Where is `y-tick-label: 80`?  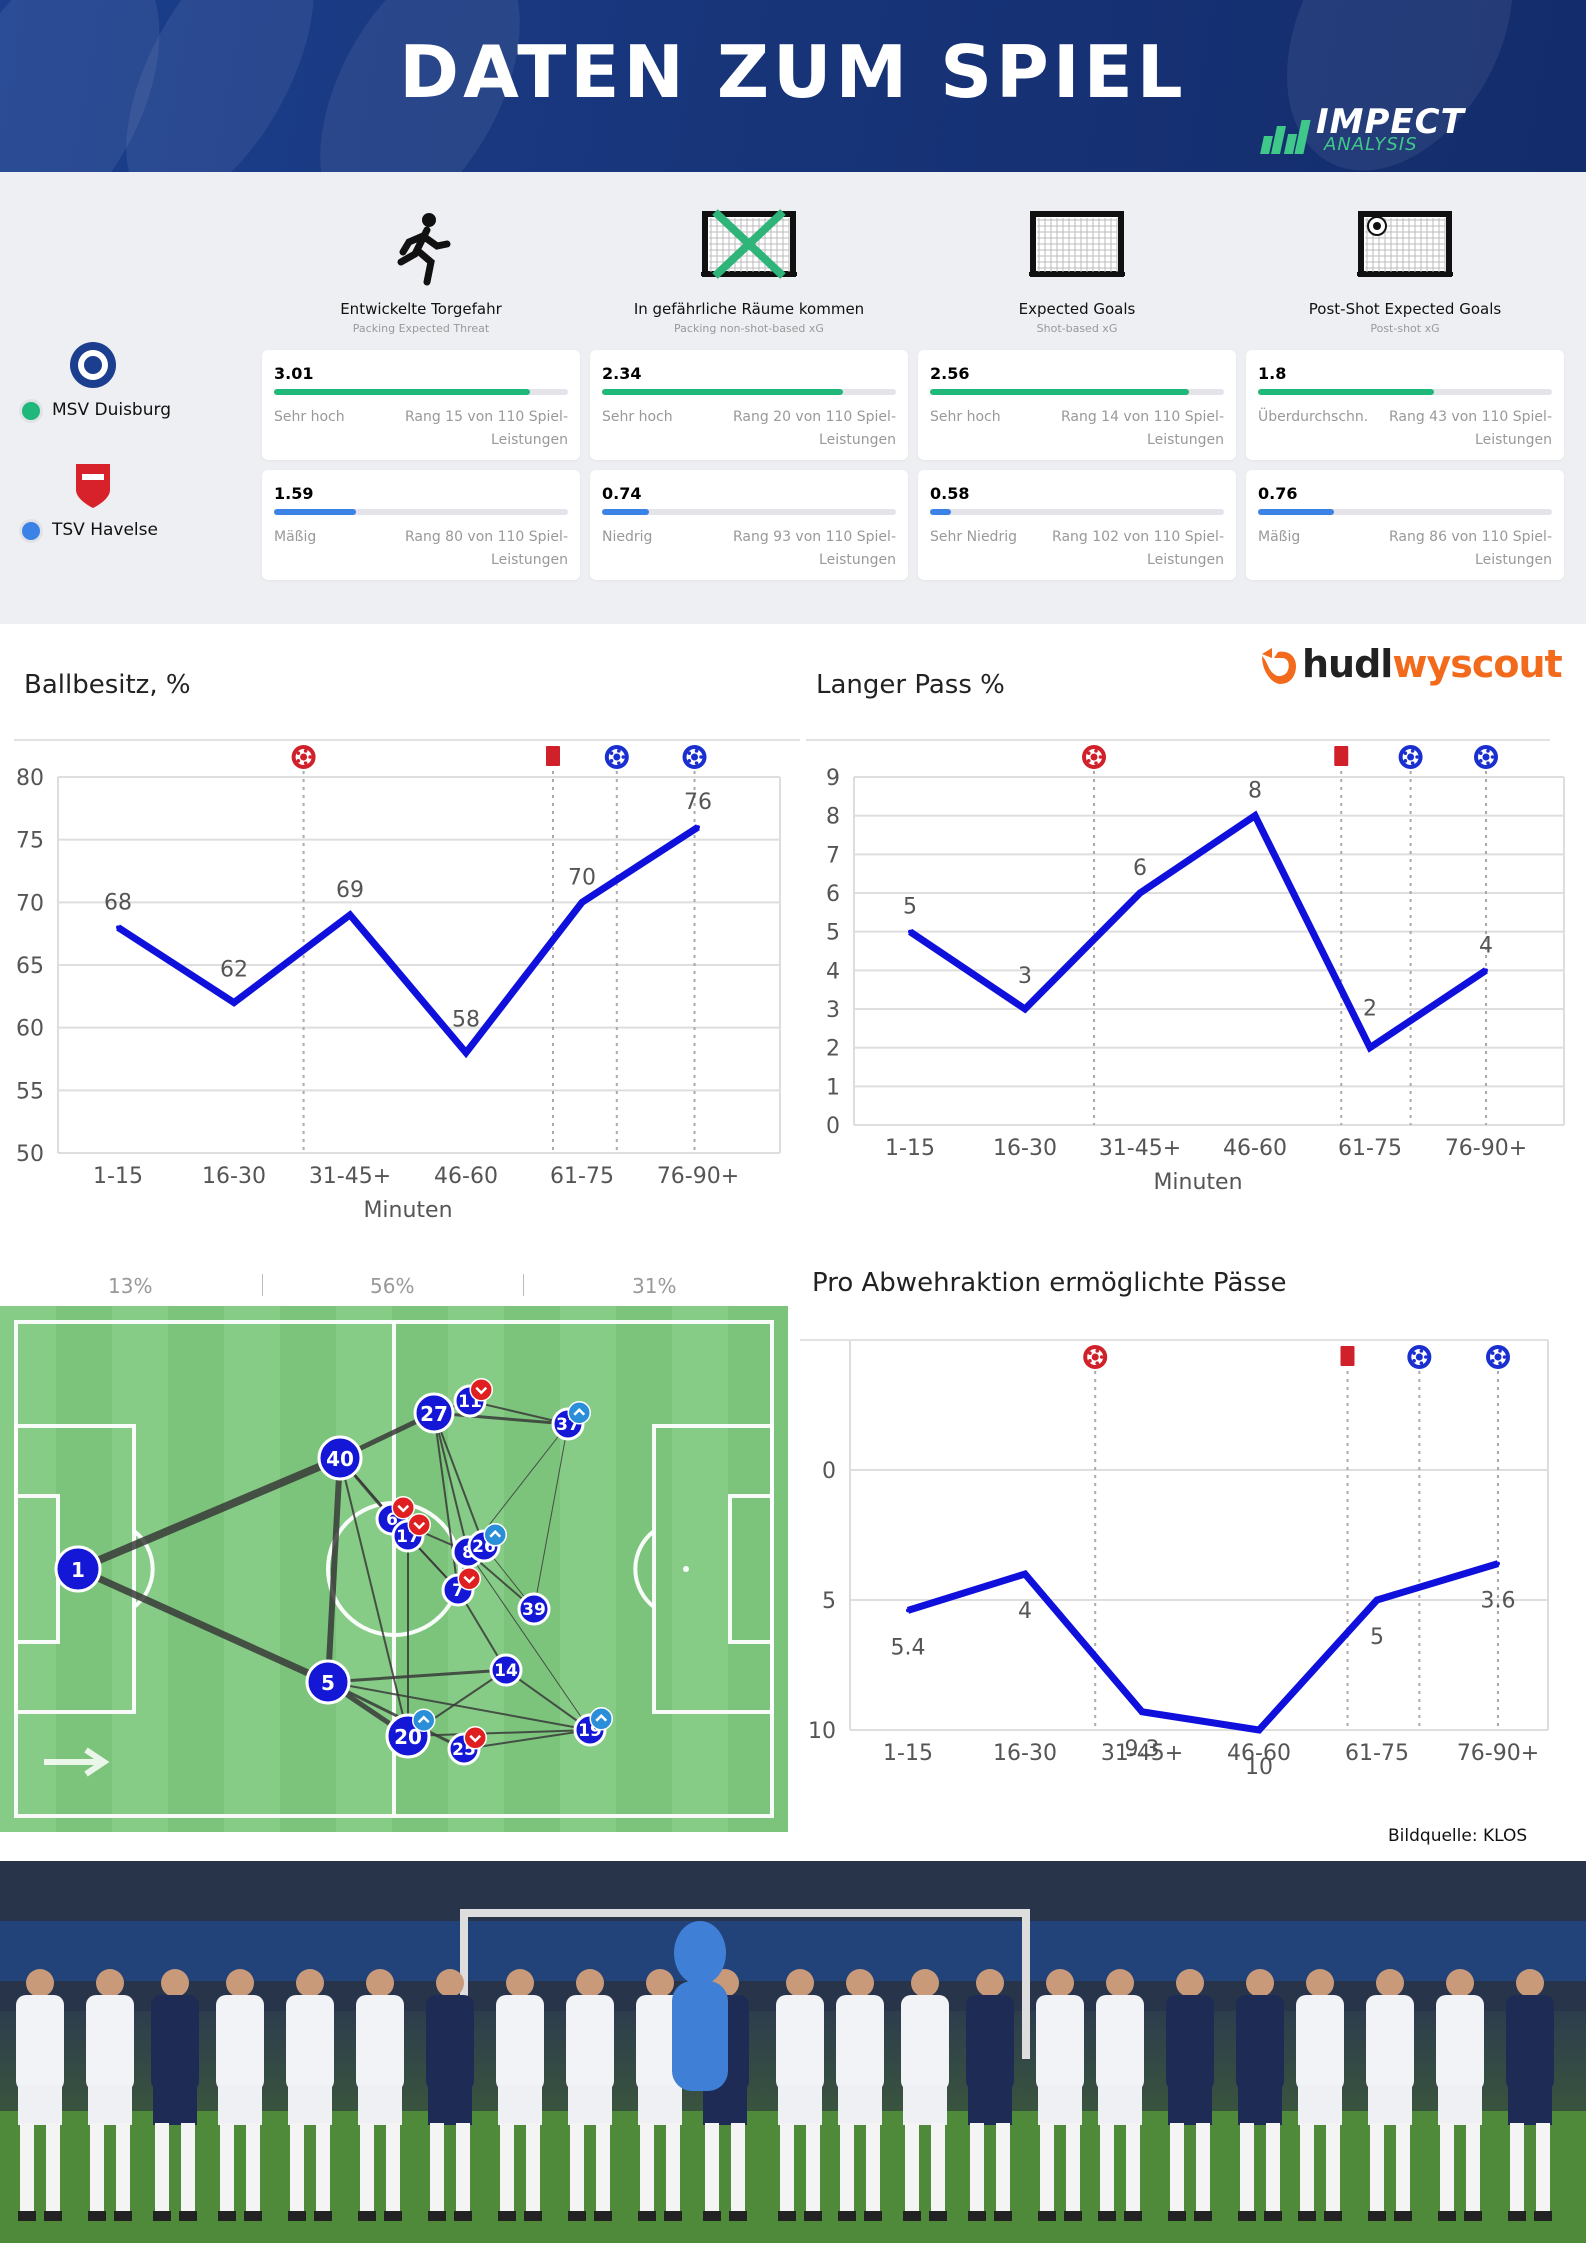 y-tick-label: 80 is located at coordinates (30, 778).